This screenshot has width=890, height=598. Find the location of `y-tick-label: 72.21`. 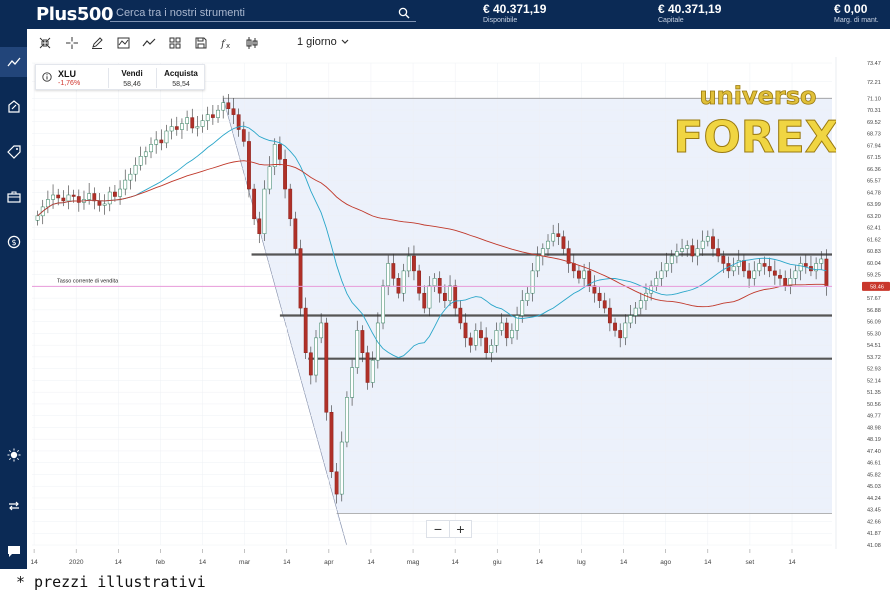

y-tick-label: 72.21 is located at coordinates (874, 83).